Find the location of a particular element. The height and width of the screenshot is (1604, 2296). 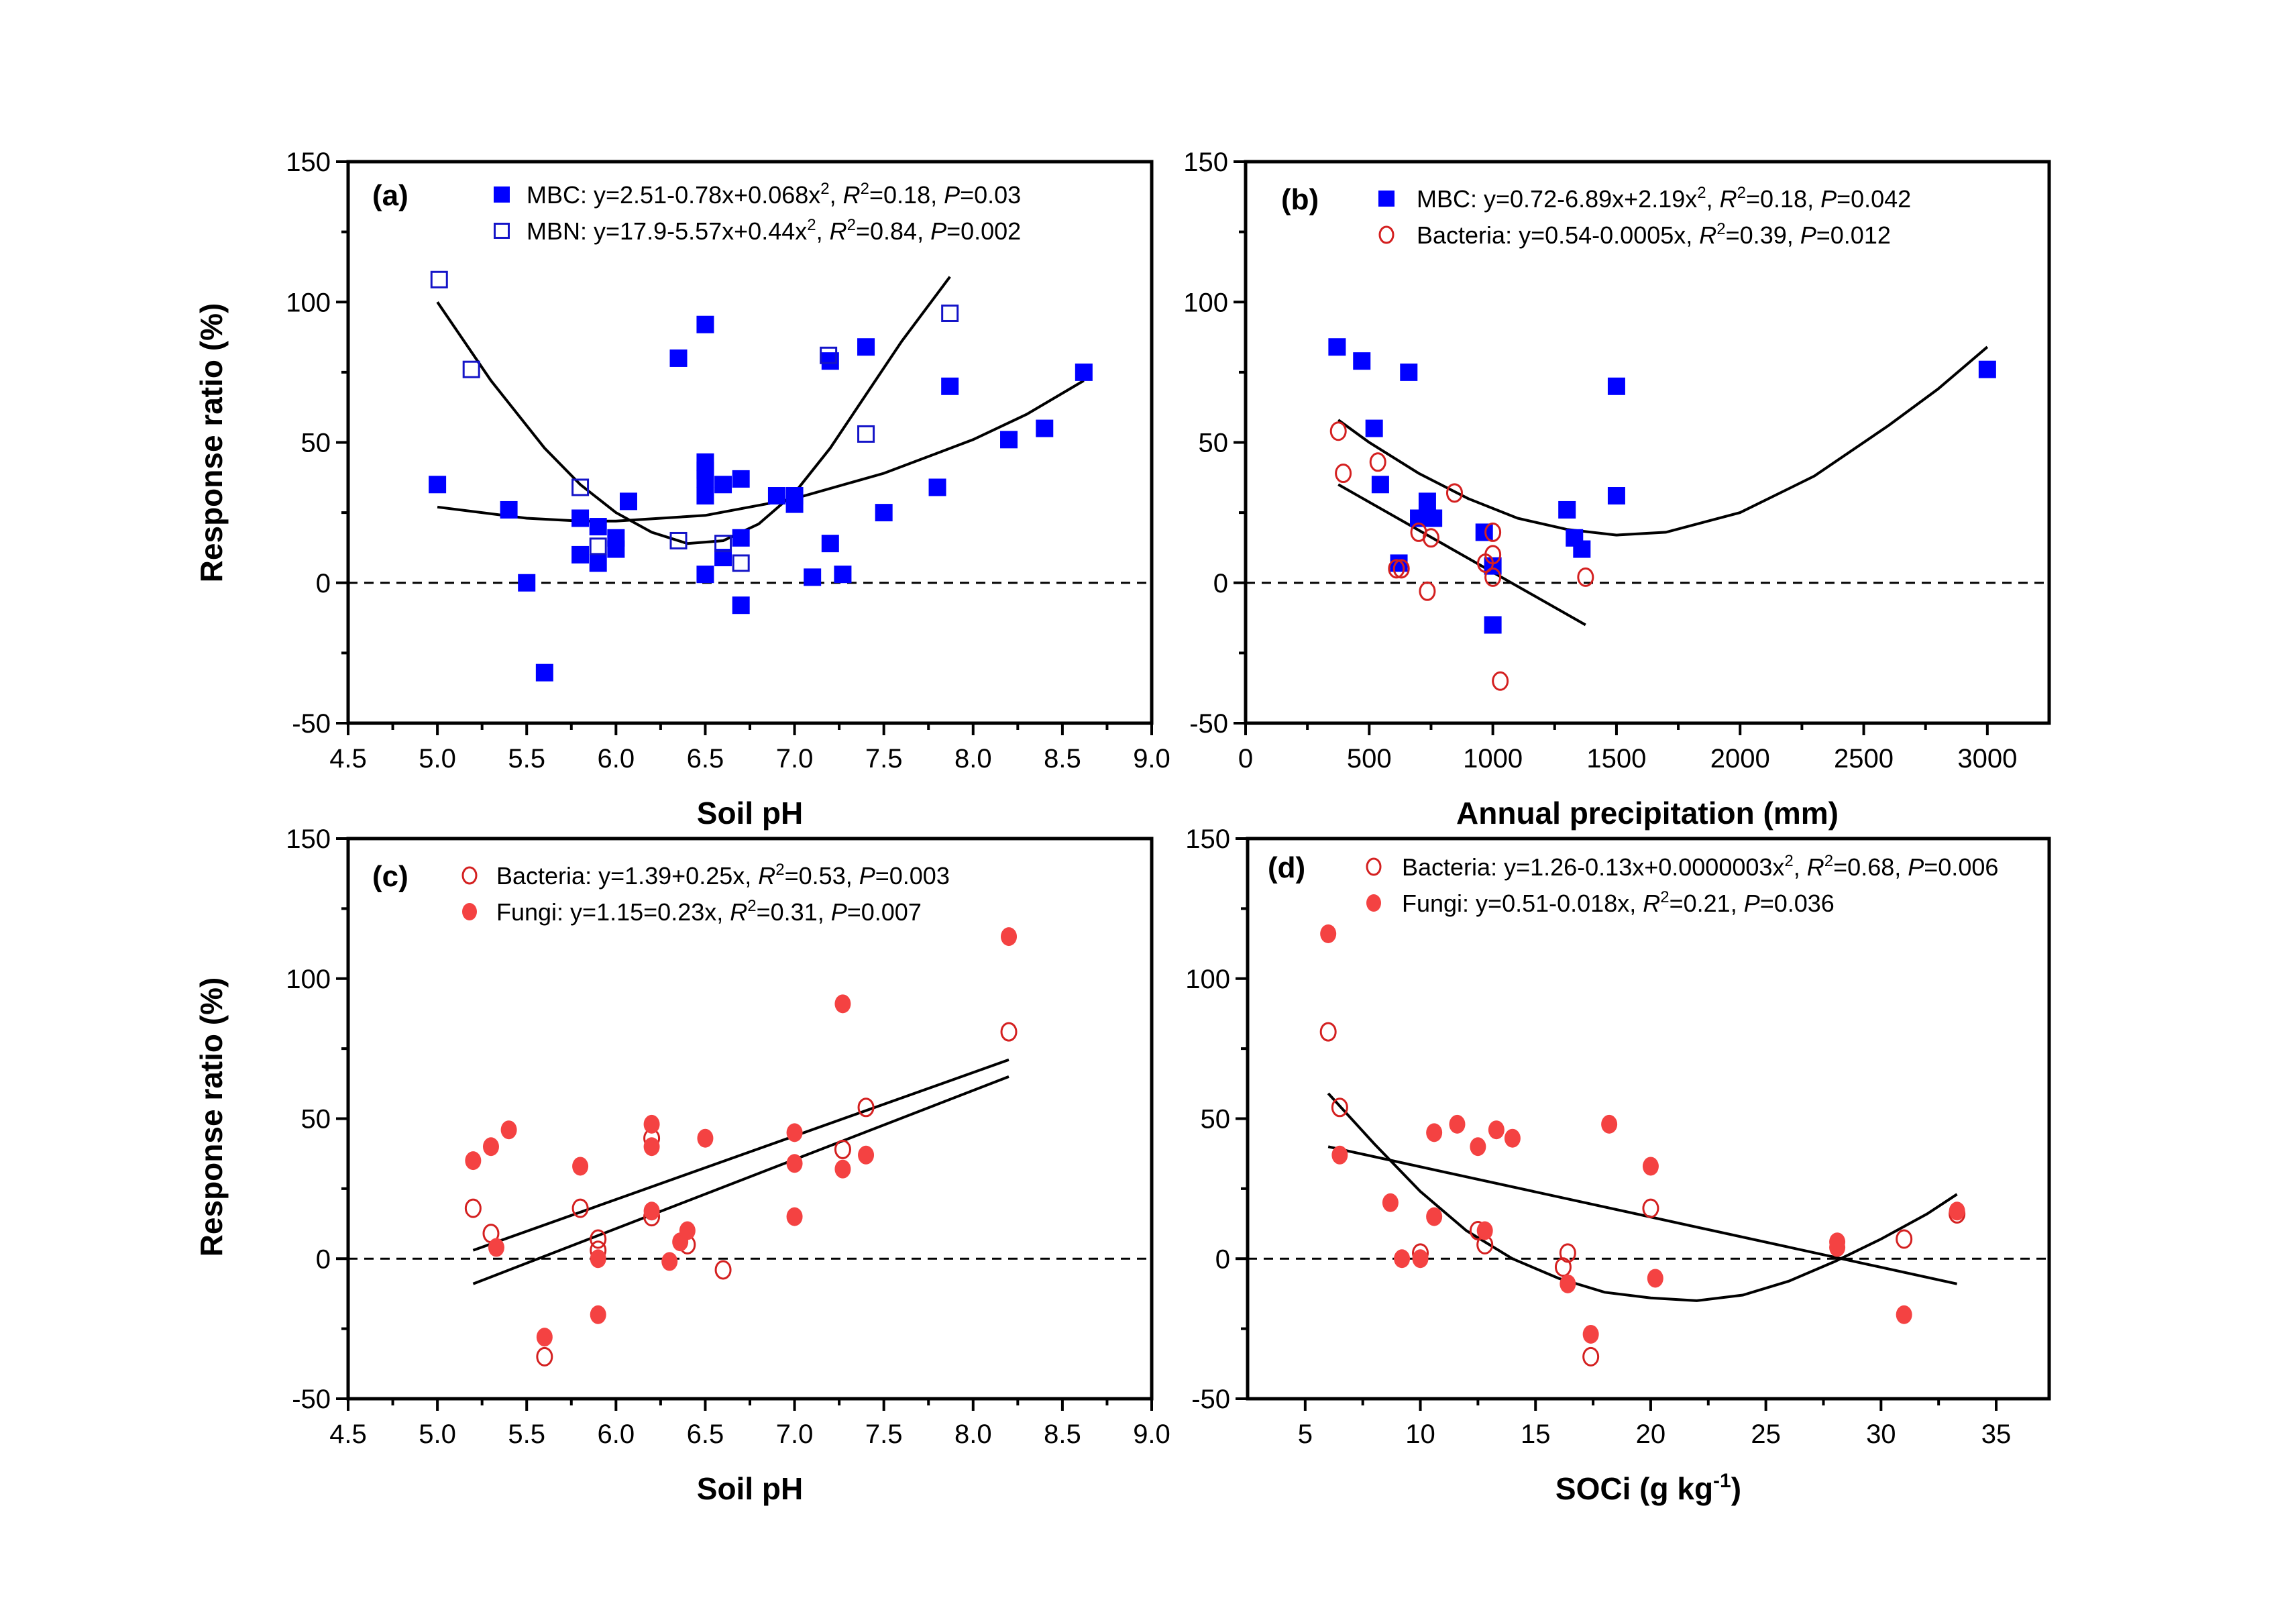

panel-label: (b) is located at coordinates (1300, 199).